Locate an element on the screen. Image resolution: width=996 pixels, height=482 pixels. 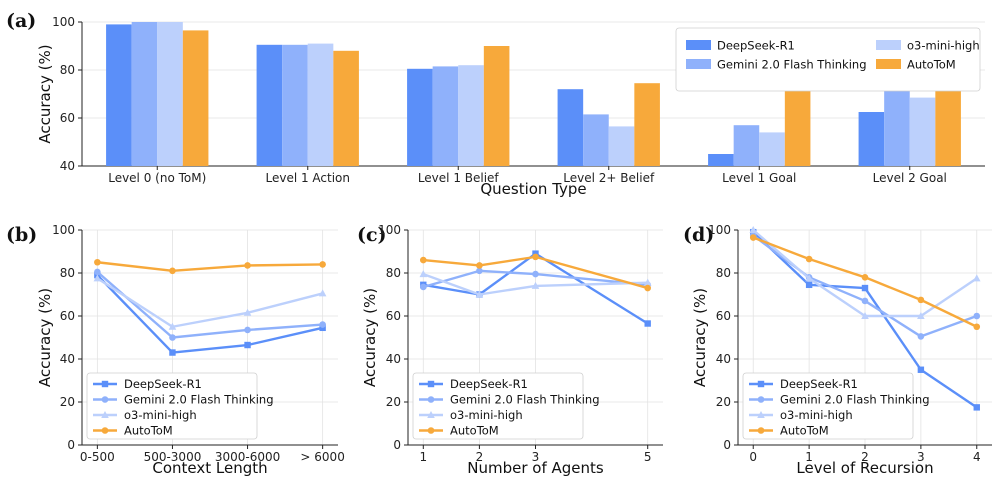
y-tick-label: 100 is located at coordinates (63, 22).